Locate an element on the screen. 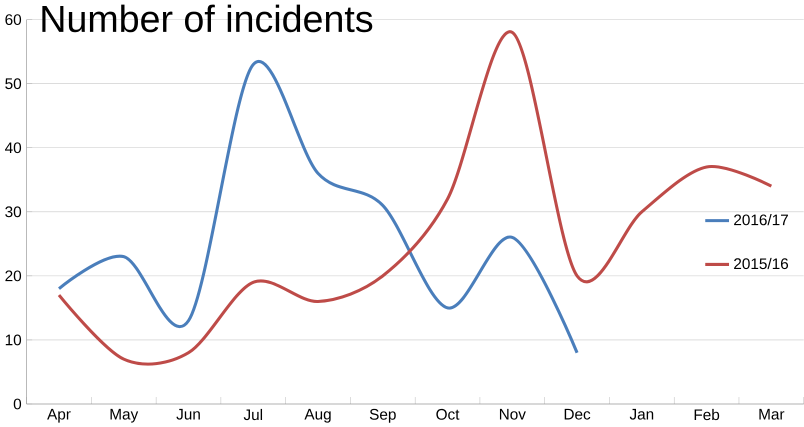 This screenshot has height=427, width=804. x-tick-label: Apr is located at coordinates (59, 415).